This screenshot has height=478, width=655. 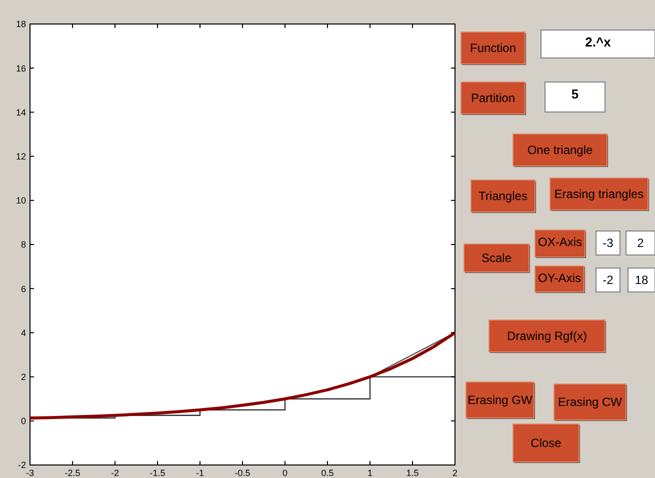 What do you see at coordinates (21, 201) in the screenshot?
I see `y-tick-label: 10` at bounding box center [21, 201].